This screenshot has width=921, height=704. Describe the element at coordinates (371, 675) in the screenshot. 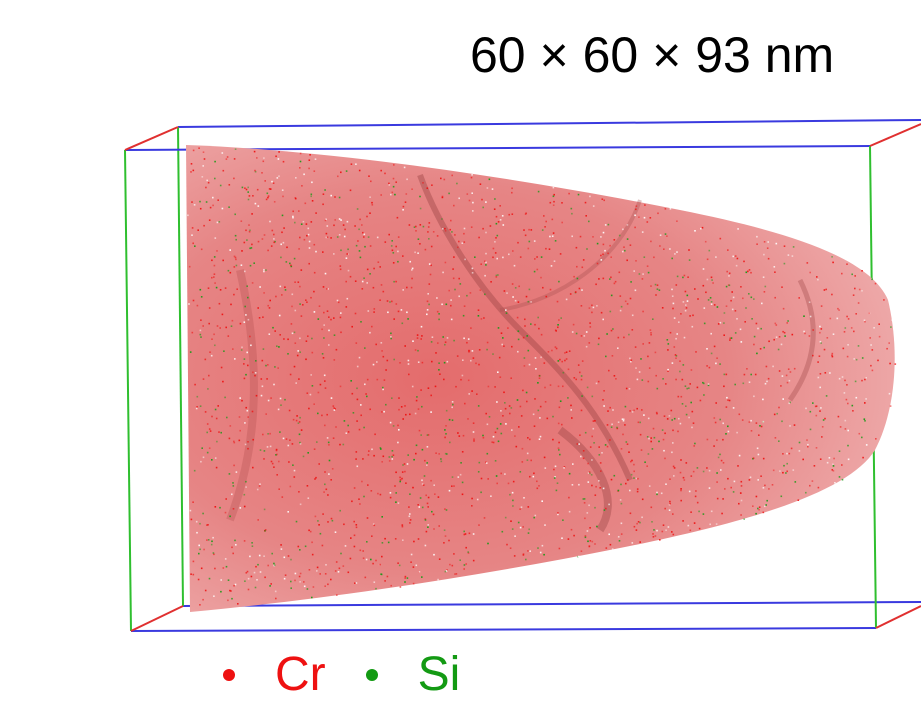

I see `si-marker-icon` at that location.